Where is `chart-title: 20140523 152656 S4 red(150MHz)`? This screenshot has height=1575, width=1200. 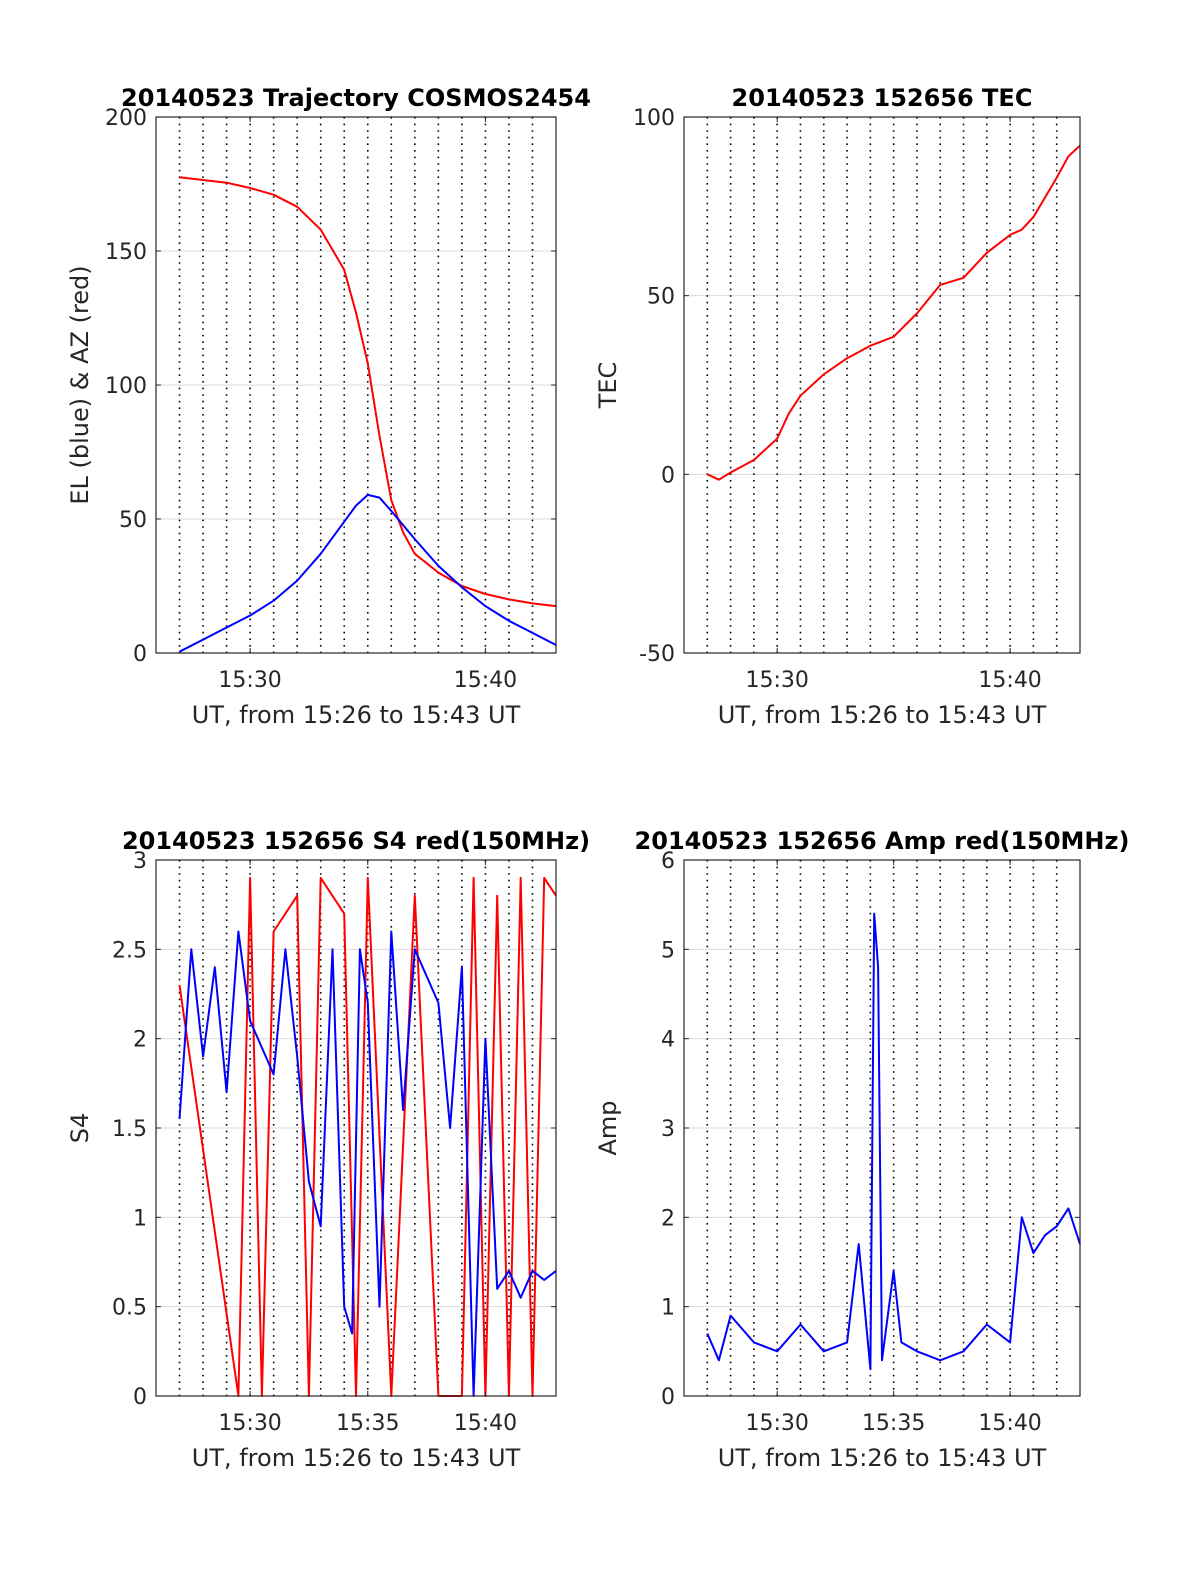 chart-title: 20140523 152656 S4 red(150MHz) is located at coordinates (356, 841).